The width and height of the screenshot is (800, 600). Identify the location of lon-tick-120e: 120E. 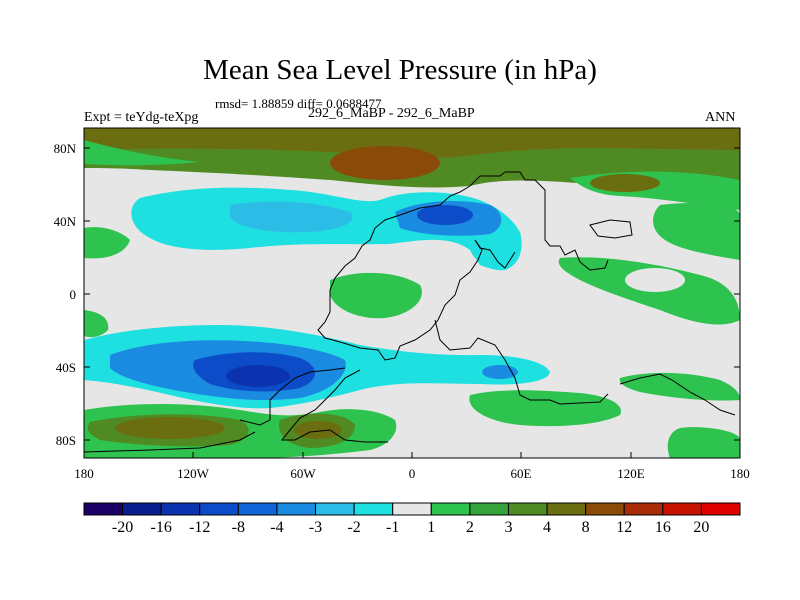
(631, 473).